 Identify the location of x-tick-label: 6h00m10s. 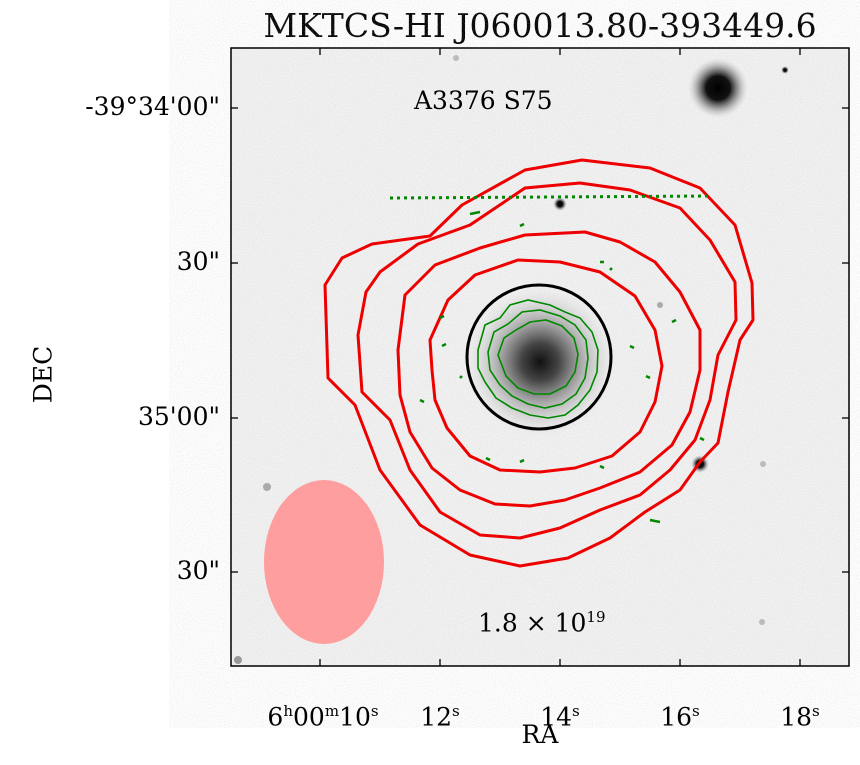
(323, 717).